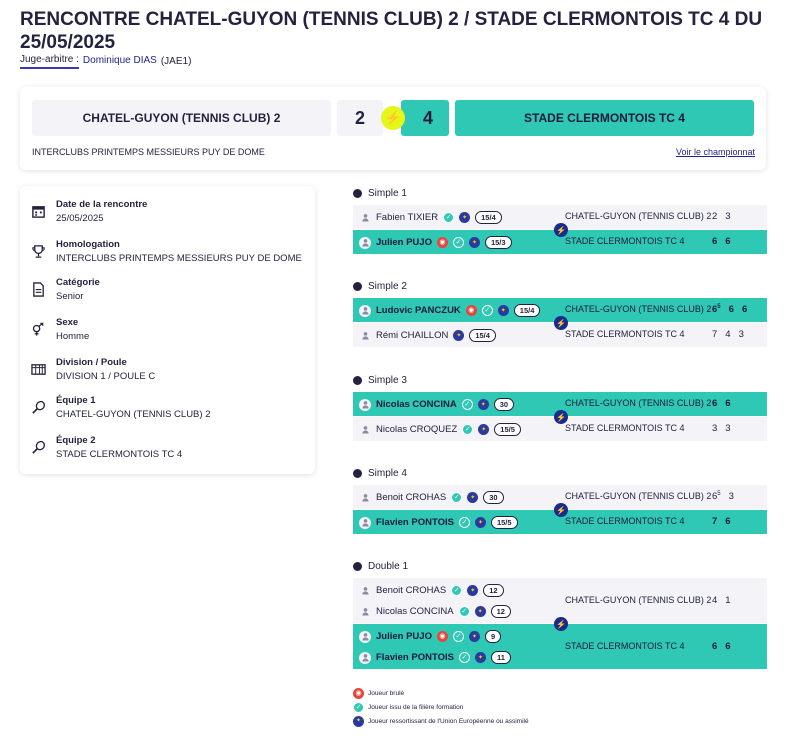  Describe the element at coordinates (407, 217) in the screenshot. I see `player-name: Fabien TIXIER` at that location.